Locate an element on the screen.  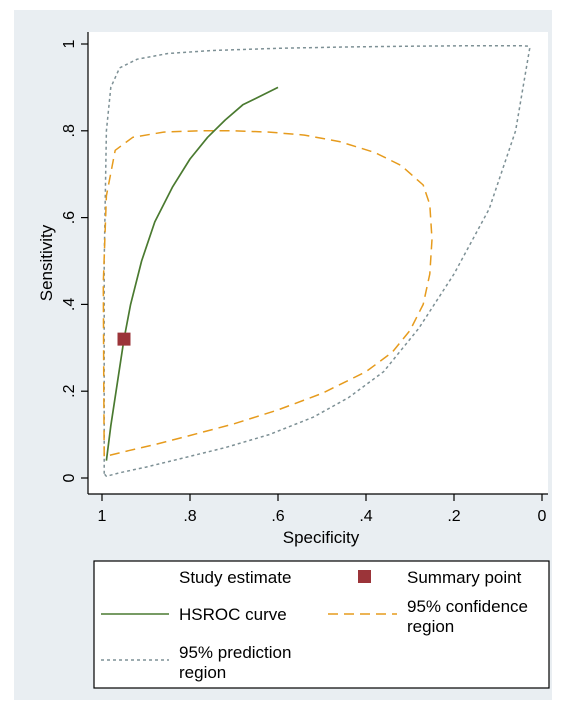
legend-label-prediction-line1: 95% prediction is located at coordinates (235, 652).